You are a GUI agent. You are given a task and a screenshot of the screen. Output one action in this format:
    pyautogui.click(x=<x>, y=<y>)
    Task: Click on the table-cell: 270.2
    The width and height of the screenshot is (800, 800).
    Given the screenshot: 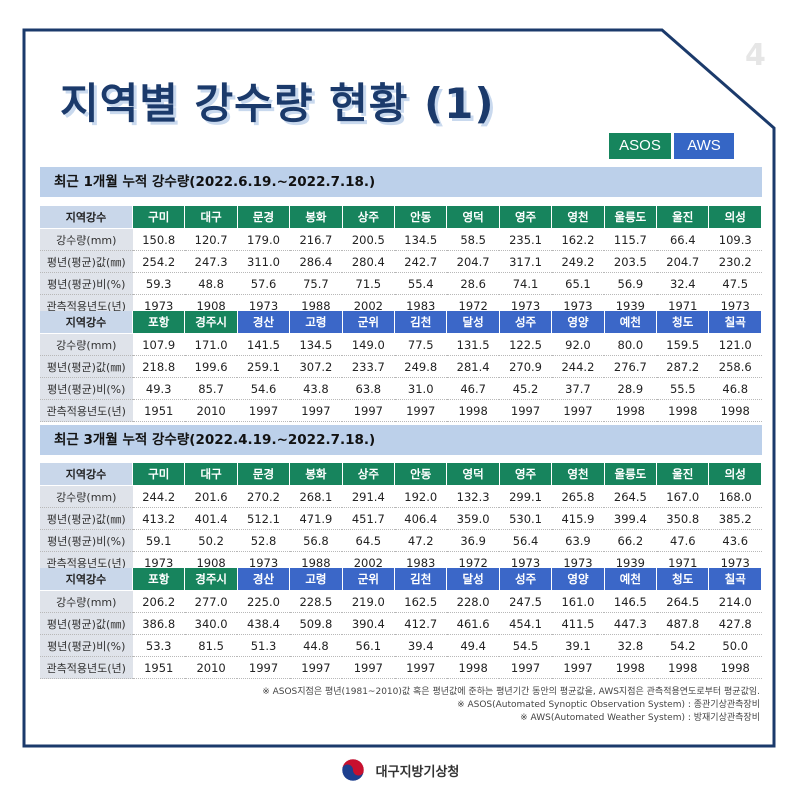 What is the action you would take?
    pyautogui.click(x=263, y=496)
    